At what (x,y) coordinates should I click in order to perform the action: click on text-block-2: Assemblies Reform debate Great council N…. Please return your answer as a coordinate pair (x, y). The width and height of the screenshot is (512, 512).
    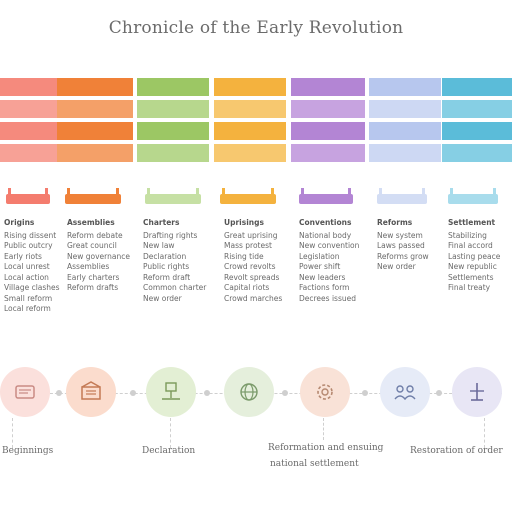
    Looking at the image, I should click on (95, 256).